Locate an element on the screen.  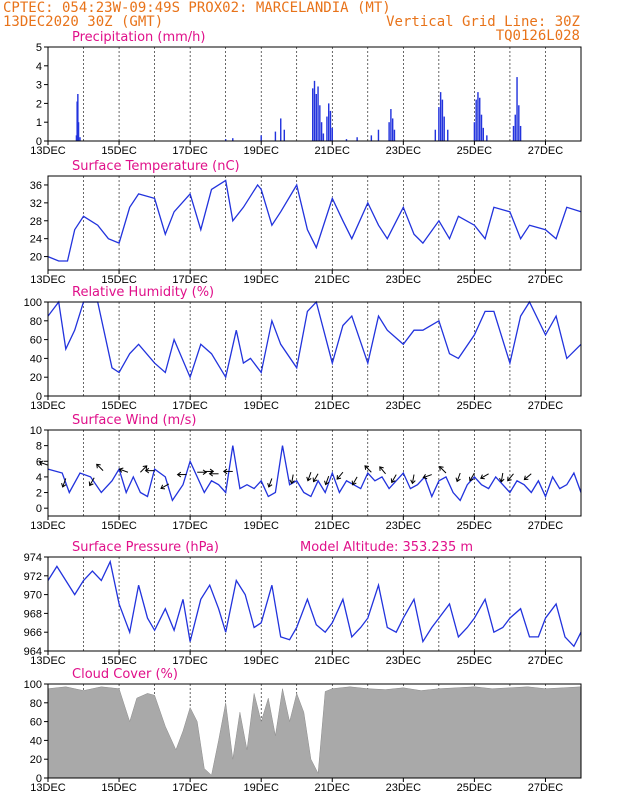
panel-frame is located at coordinates (314, 94).